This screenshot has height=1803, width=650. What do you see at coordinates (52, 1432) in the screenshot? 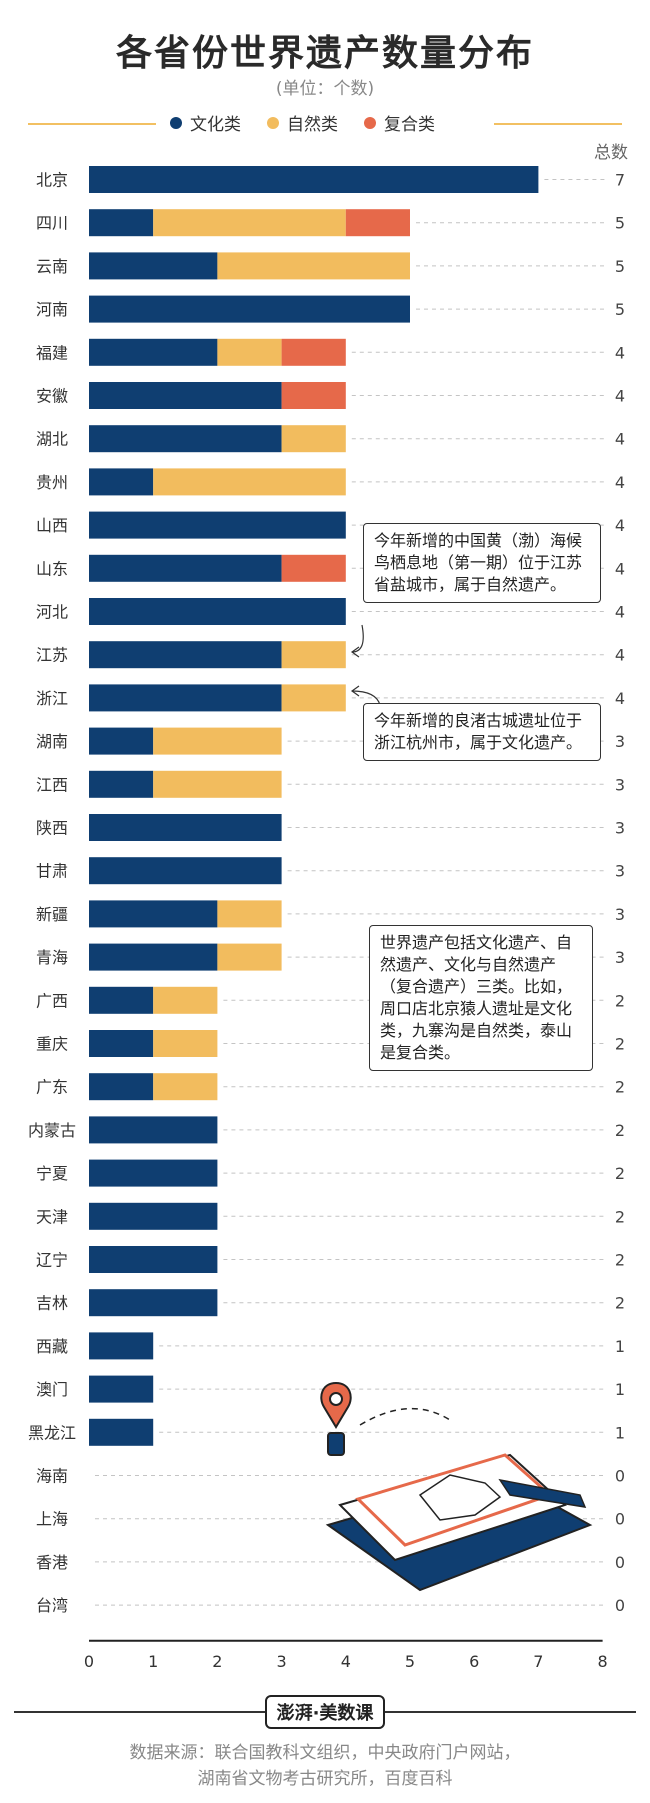
I see `category-label: 黑龙江` at bounding box center [52, 1432].